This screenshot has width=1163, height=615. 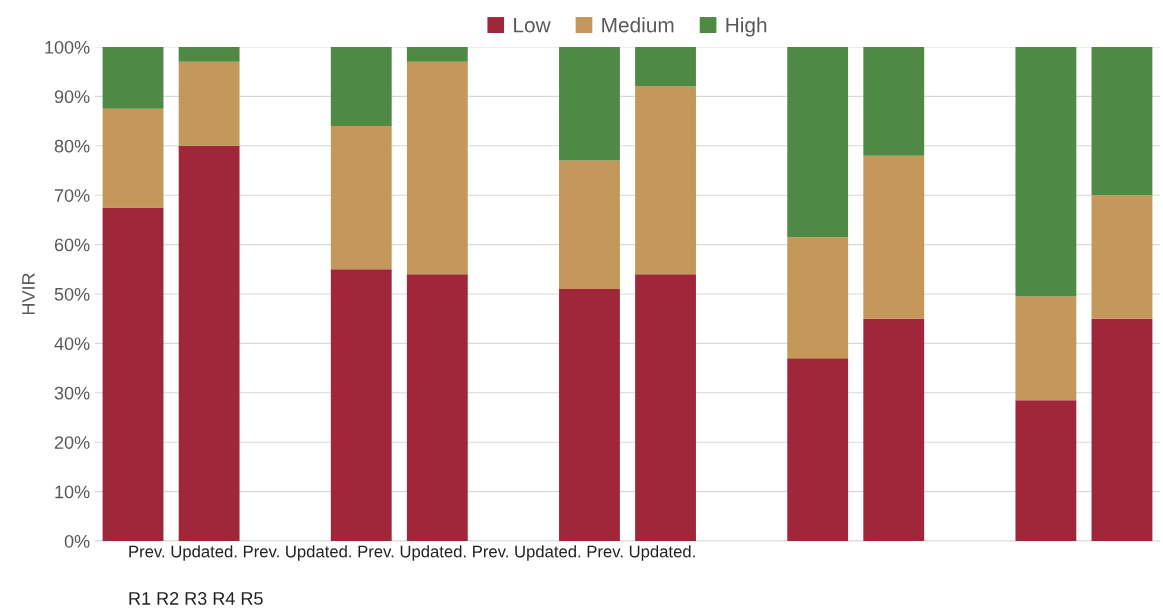 What do you see at coordinates (412, 553) in the screenshot?
I see `text: Prev. Updated. Prev. Updated. Prev. Updated. Prev. Updated. Prev. Updated.` at bounding box center [412, 553].